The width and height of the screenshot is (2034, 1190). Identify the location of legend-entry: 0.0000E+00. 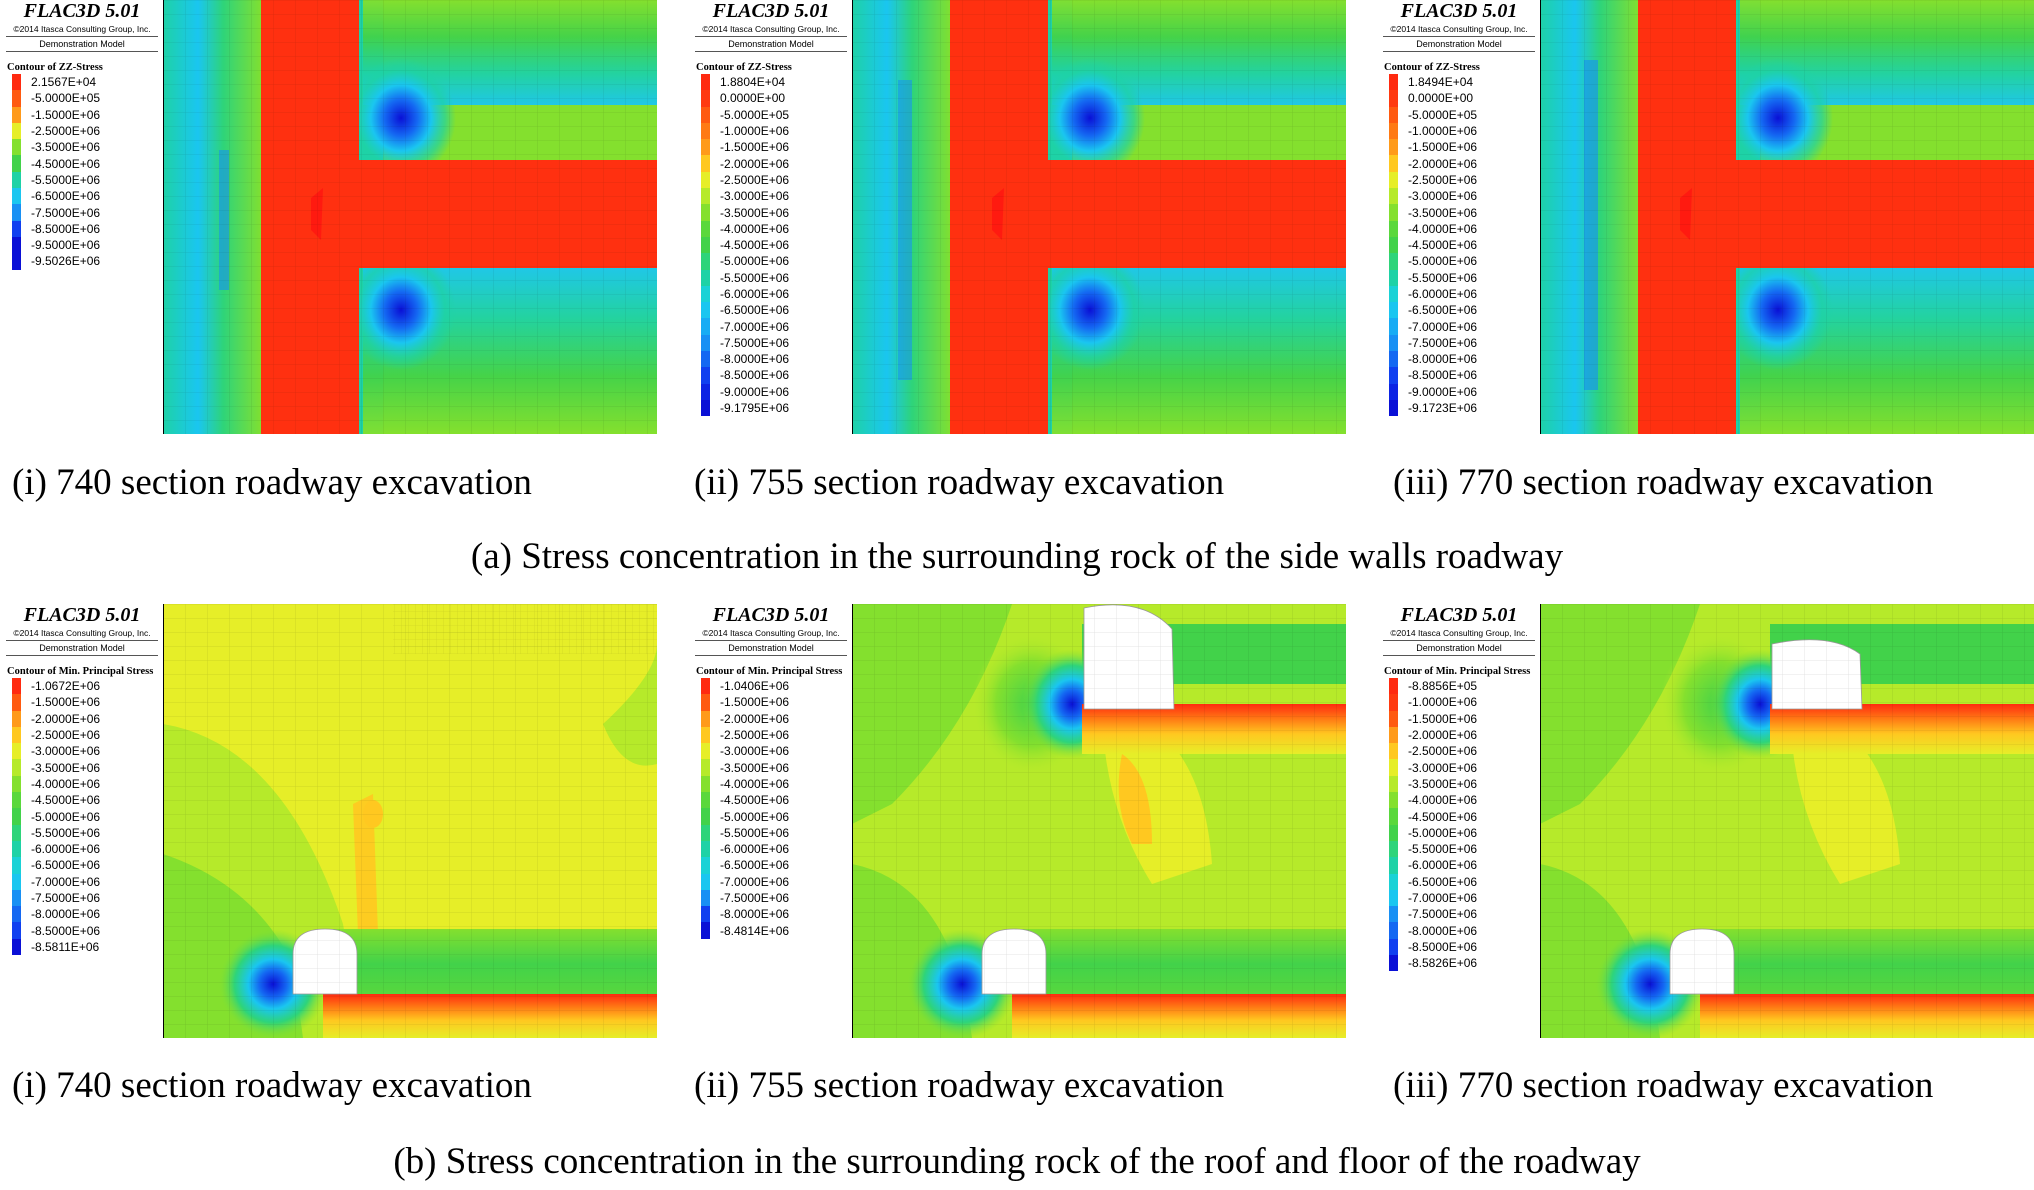
(771, 98).